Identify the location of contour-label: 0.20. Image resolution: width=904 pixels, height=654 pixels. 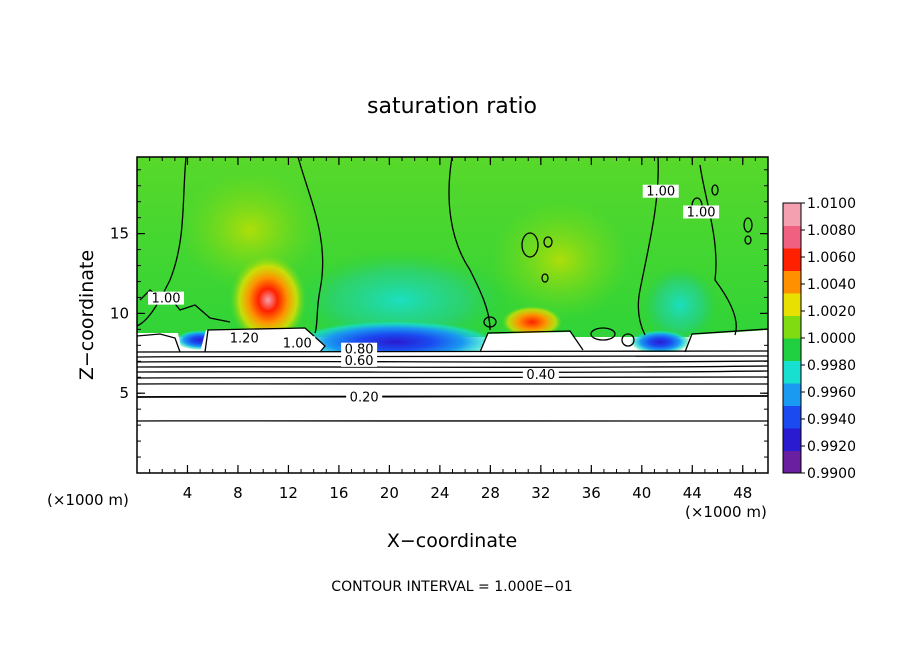
(364, 398).